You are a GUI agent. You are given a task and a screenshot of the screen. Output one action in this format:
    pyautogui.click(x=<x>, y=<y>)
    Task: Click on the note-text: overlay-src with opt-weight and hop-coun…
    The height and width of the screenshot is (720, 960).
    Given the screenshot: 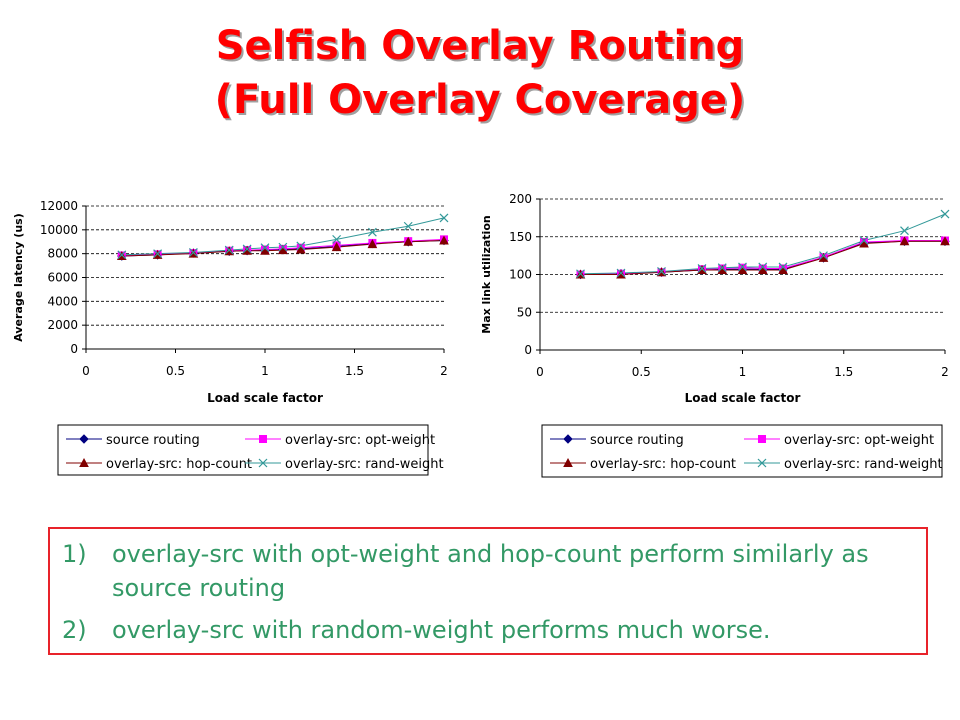 What is the action you would take?
    pyautogui.click(x=490, y=571)
    